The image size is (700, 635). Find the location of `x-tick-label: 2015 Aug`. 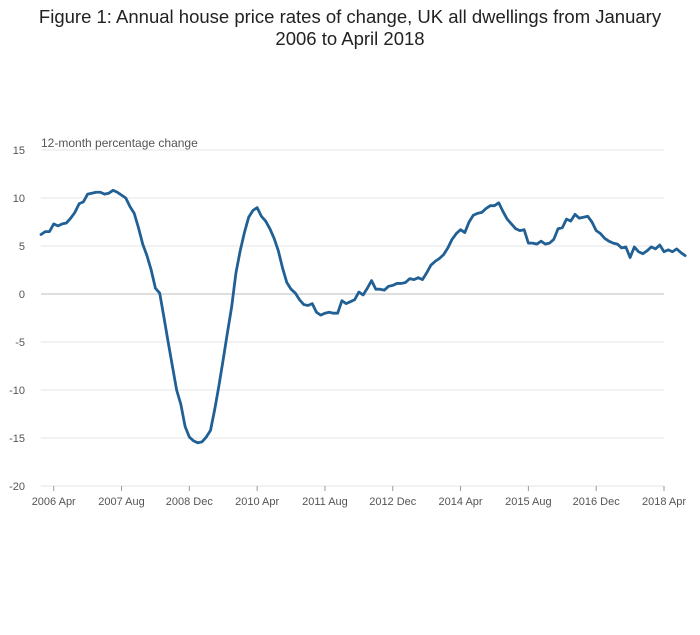

x-tick-label: 2015 Aug is located at coordinates (528, 502).